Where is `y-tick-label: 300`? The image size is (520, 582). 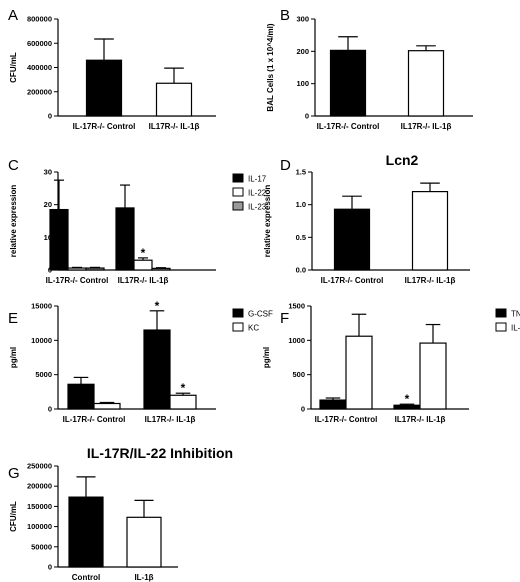 y-tick-label: 300 is located at coordinates (302, 19).